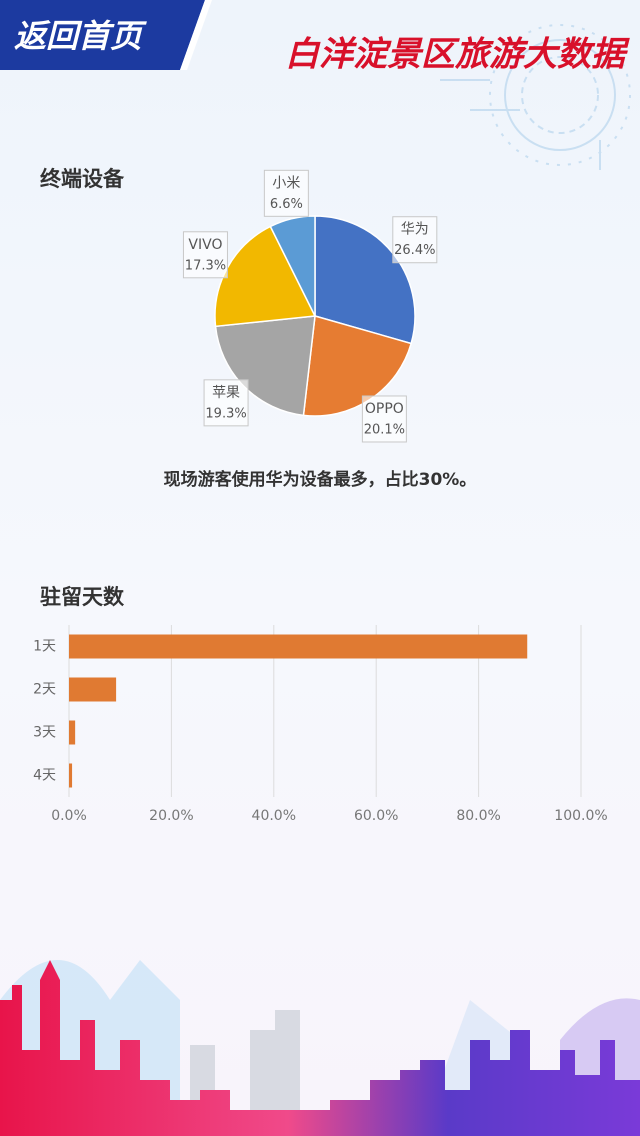  I want to click on slice-value-label: 20.1%, so click(384, 429).